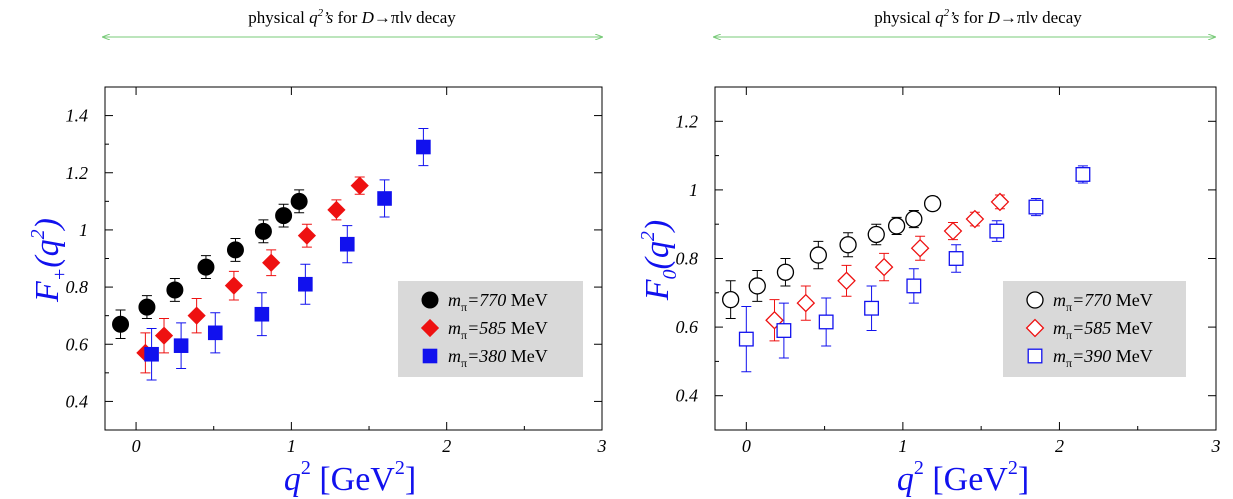 The height and width of the screenshot is (499, 1233). I want to click on y-axis-label: F0(q2), so click(659, 260).